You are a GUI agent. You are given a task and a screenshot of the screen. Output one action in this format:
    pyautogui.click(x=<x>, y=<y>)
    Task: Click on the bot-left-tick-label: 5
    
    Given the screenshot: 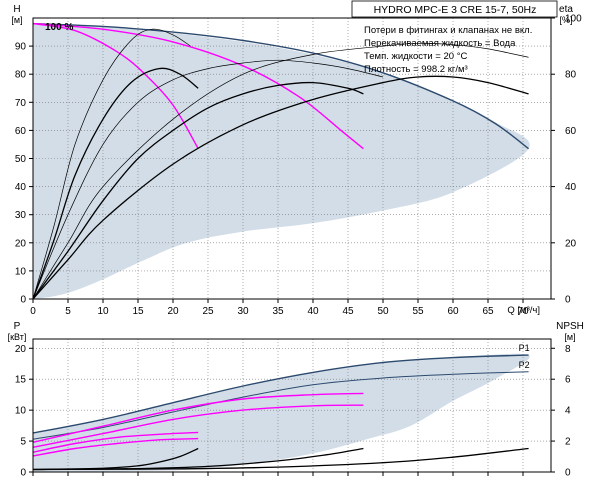 What is the action you would take?
    pyautogui.click(x=23, y=442)
    